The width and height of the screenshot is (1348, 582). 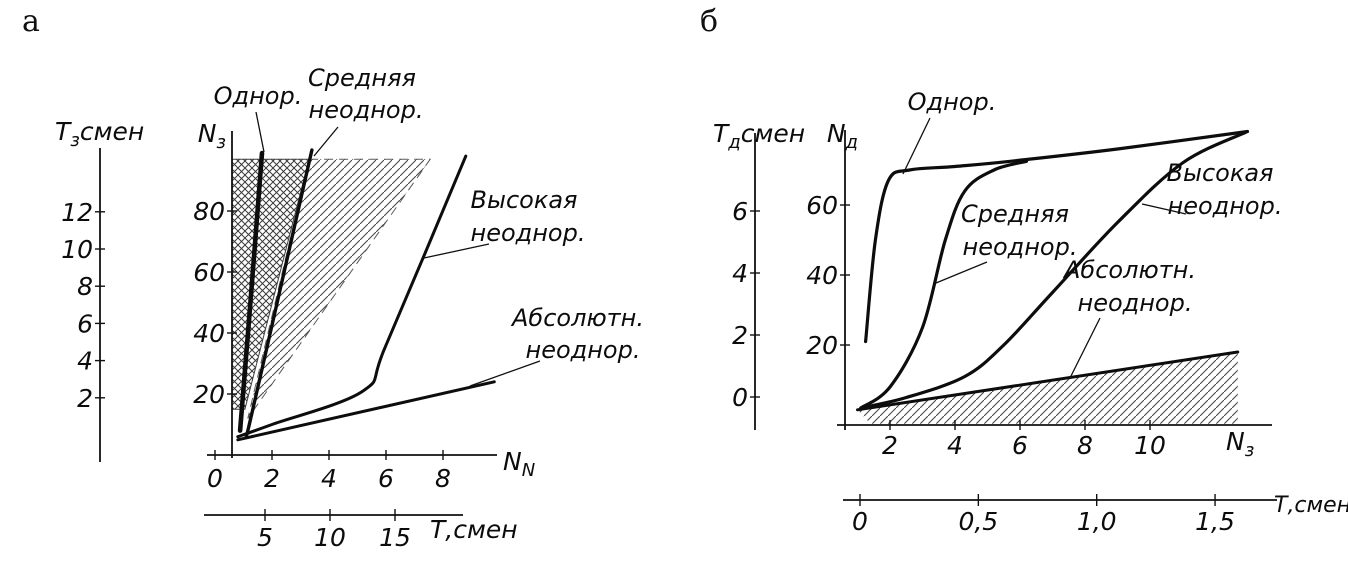 I want to click on x2_axis-tick-label: 1,0, so click(x=1097, y=521).